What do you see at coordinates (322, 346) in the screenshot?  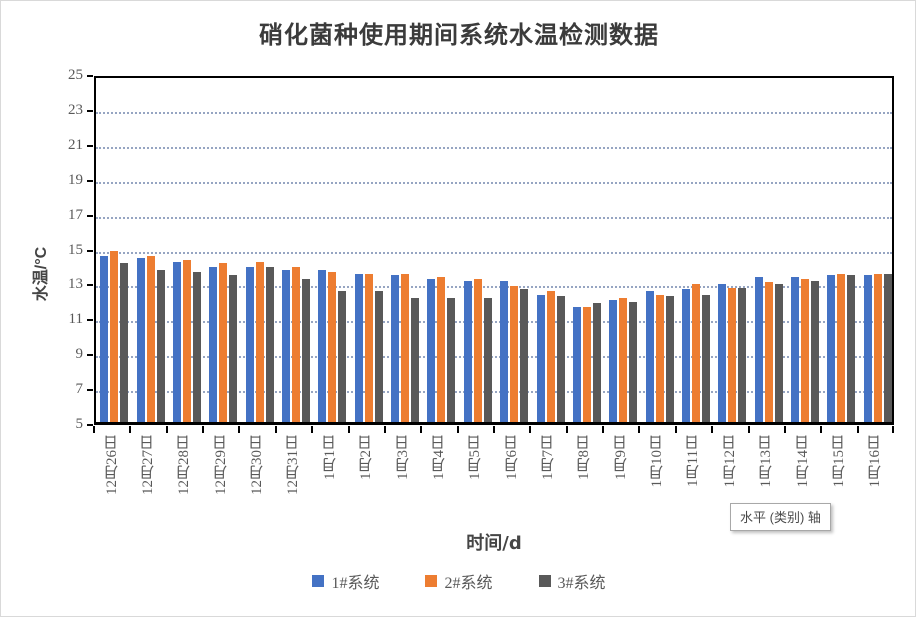 I see `bar-1#系统-1月1日` at bounding box center [322, 346].